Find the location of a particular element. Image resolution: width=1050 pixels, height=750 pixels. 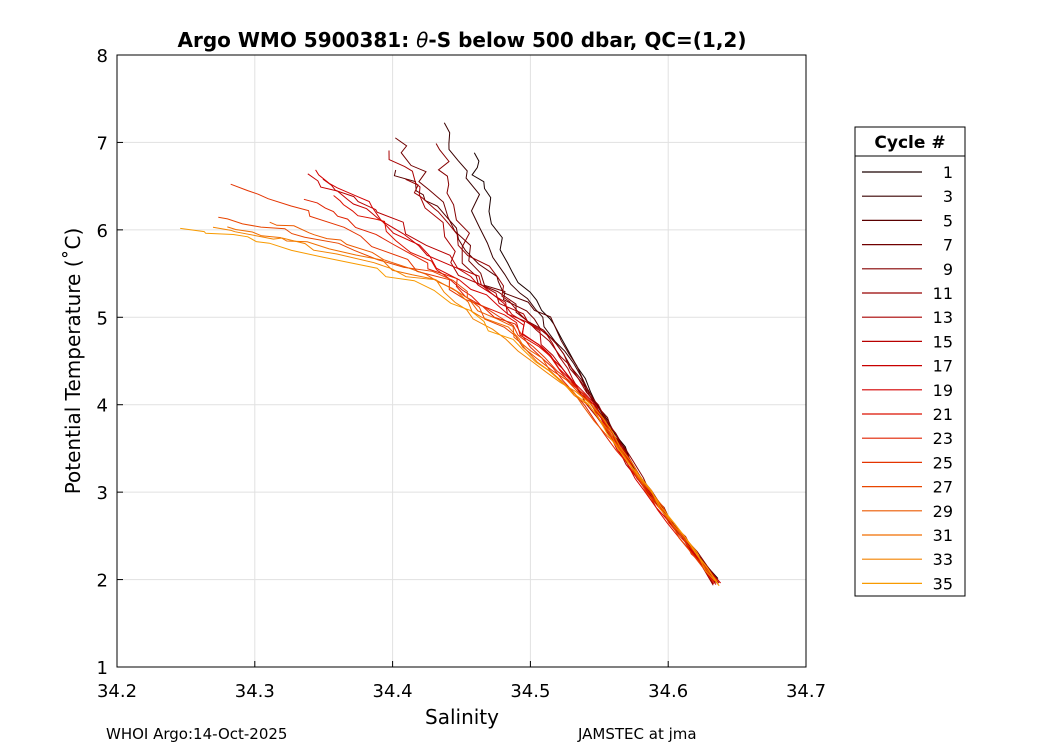

x-tick-label: 34.6 is located at coordinates (668, 691).